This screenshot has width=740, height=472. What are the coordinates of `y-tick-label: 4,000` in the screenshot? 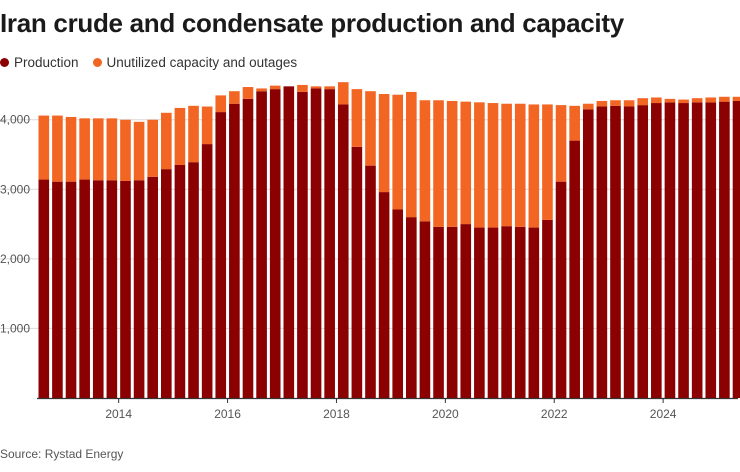 It's located at (15, 120).